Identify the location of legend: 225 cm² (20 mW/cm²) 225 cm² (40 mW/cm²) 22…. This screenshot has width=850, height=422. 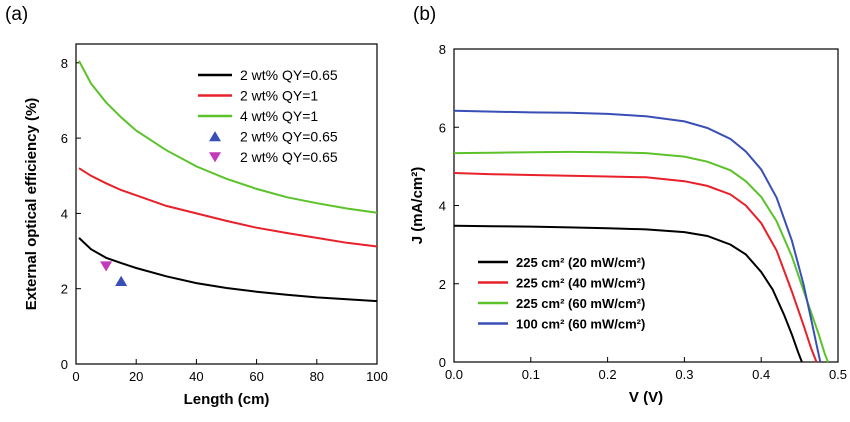
(561, 293).